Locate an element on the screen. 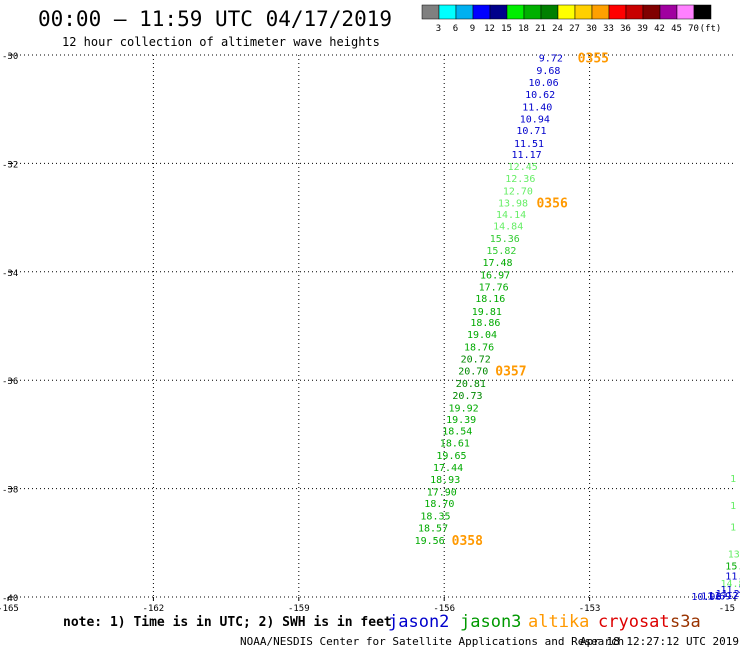 The height and width of the screenshot is (650, 740). swh-value-label: 18.61 is located at coordinates (455, 444).